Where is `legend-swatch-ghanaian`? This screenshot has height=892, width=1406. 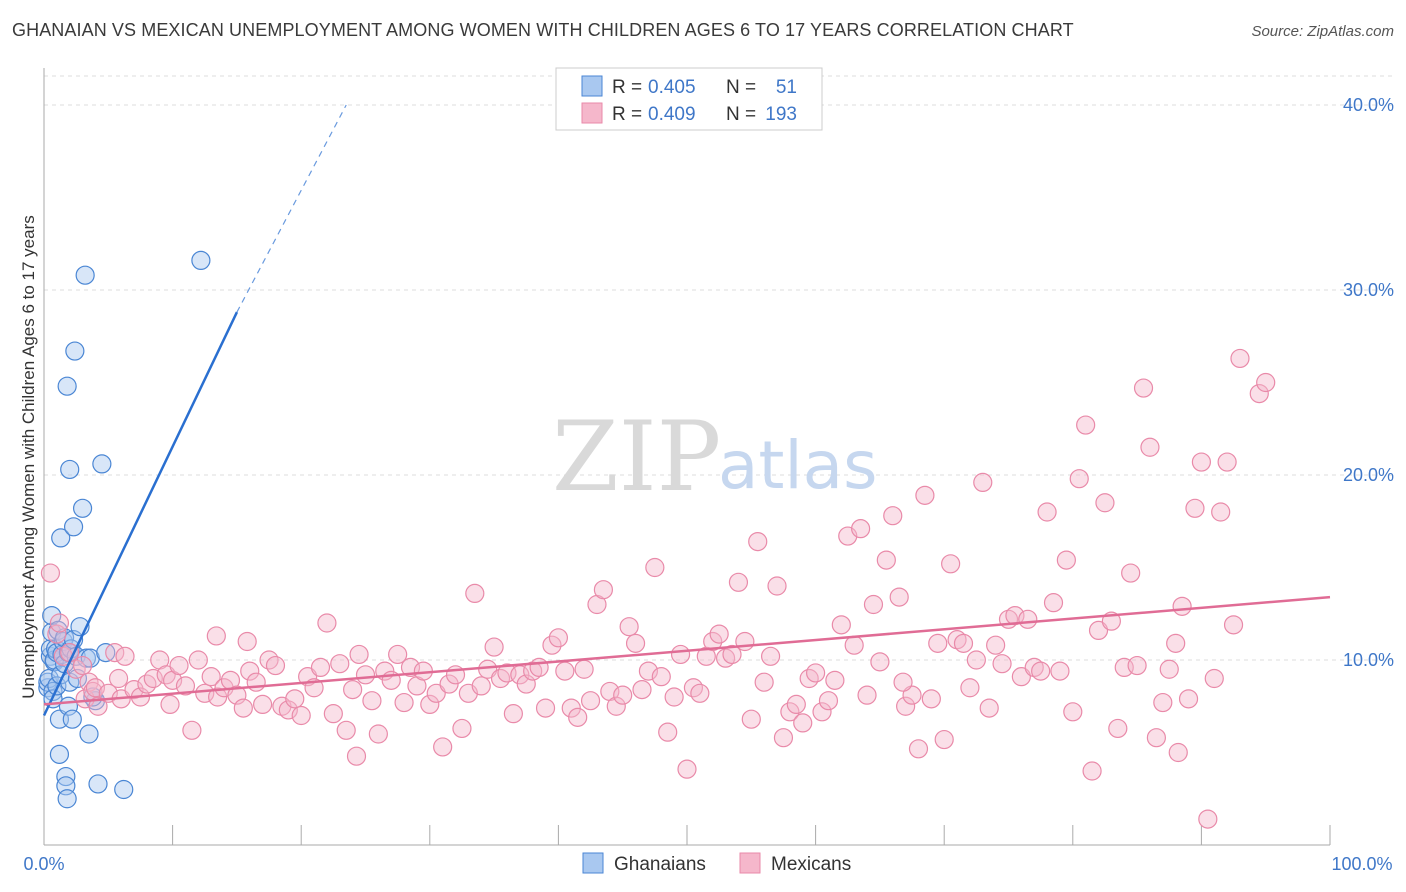
legend-swatch-ghanaian is located at coordinates (592, 86).